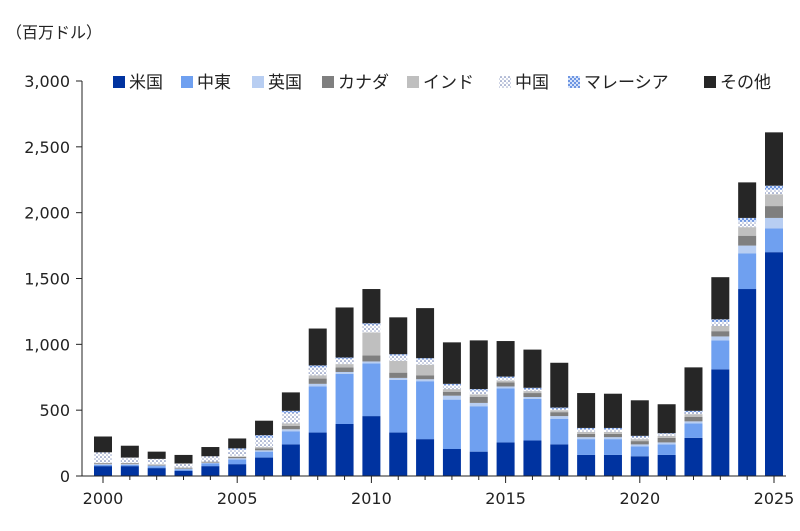 Image resolution: width=800 pixels, height=531 pixels. Describe the element at coordinates (666, 434) in the screenshot. I see `bar-segment-中国-2021` at that location.